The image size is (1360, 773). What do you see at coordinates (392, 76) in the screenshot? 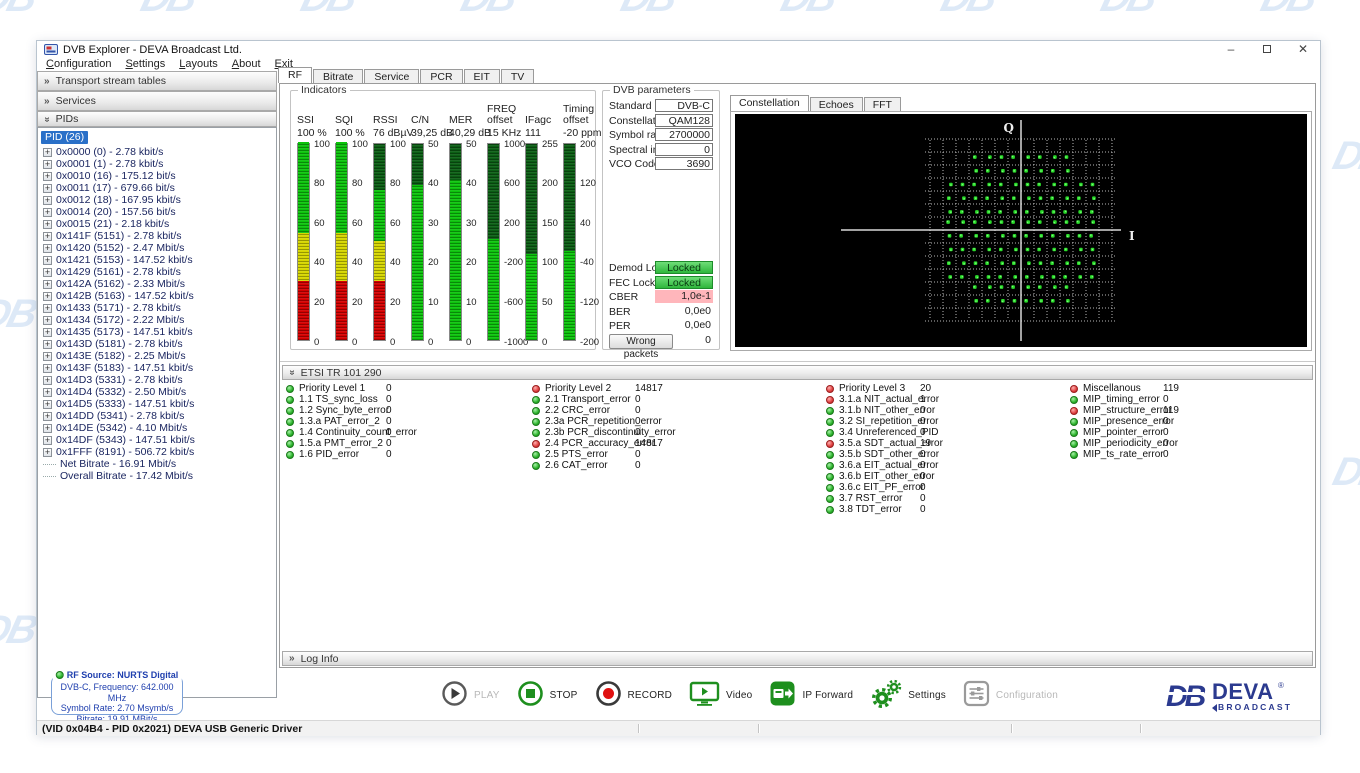
I see `tab-service: Service` at bounding box center [392, 76].